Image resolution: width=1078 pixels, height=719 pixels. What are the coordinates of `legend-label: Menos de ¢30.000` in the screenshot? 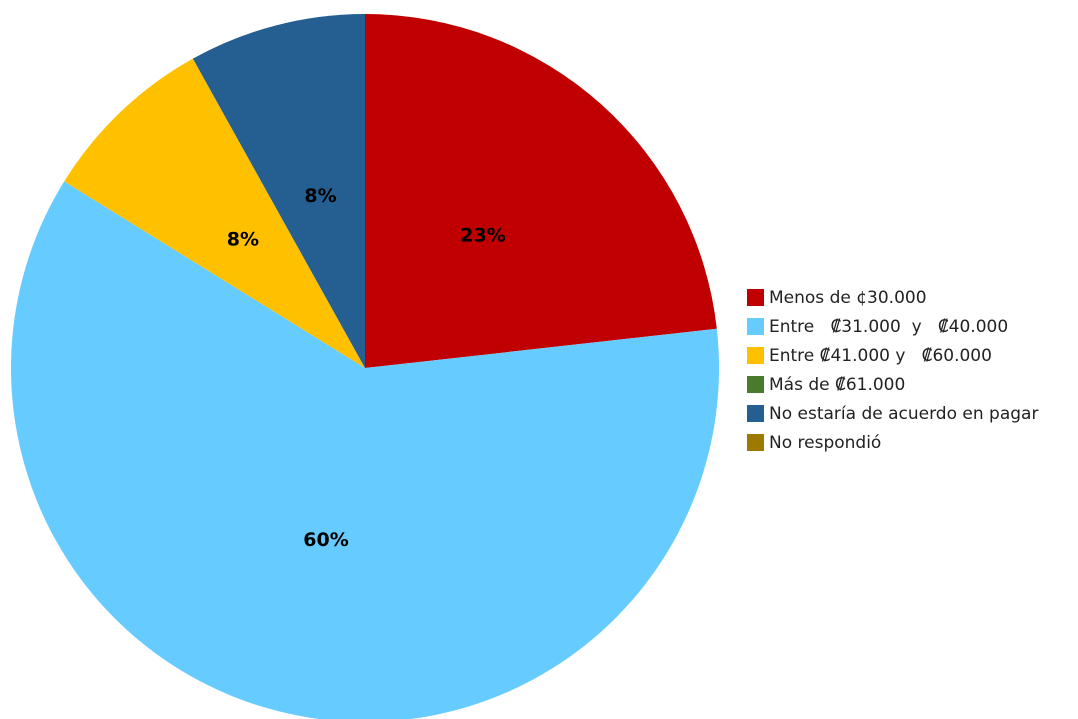 It's located at (848, 298).